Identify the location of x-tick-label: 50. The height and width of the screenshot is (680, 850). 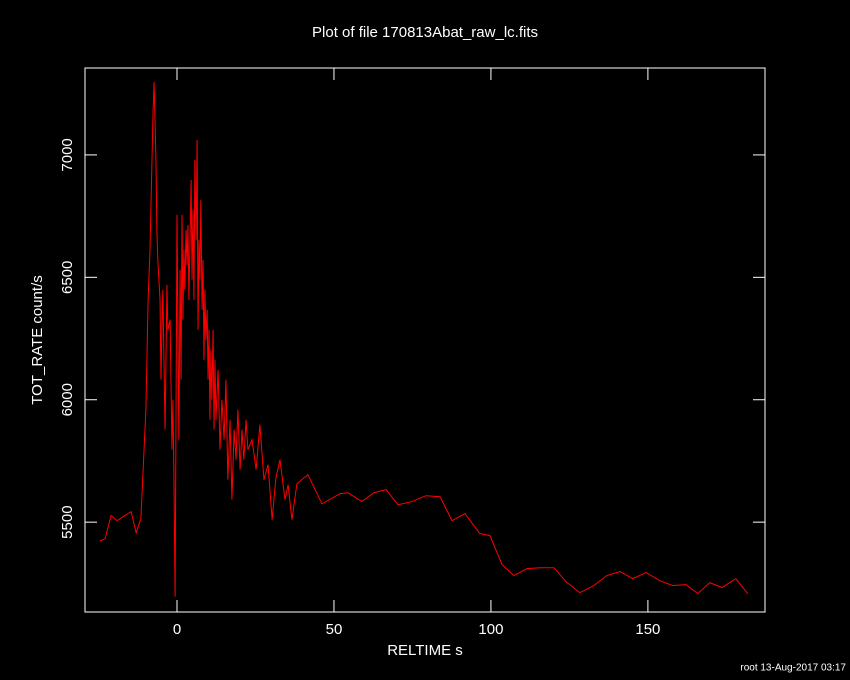
(334, 629).